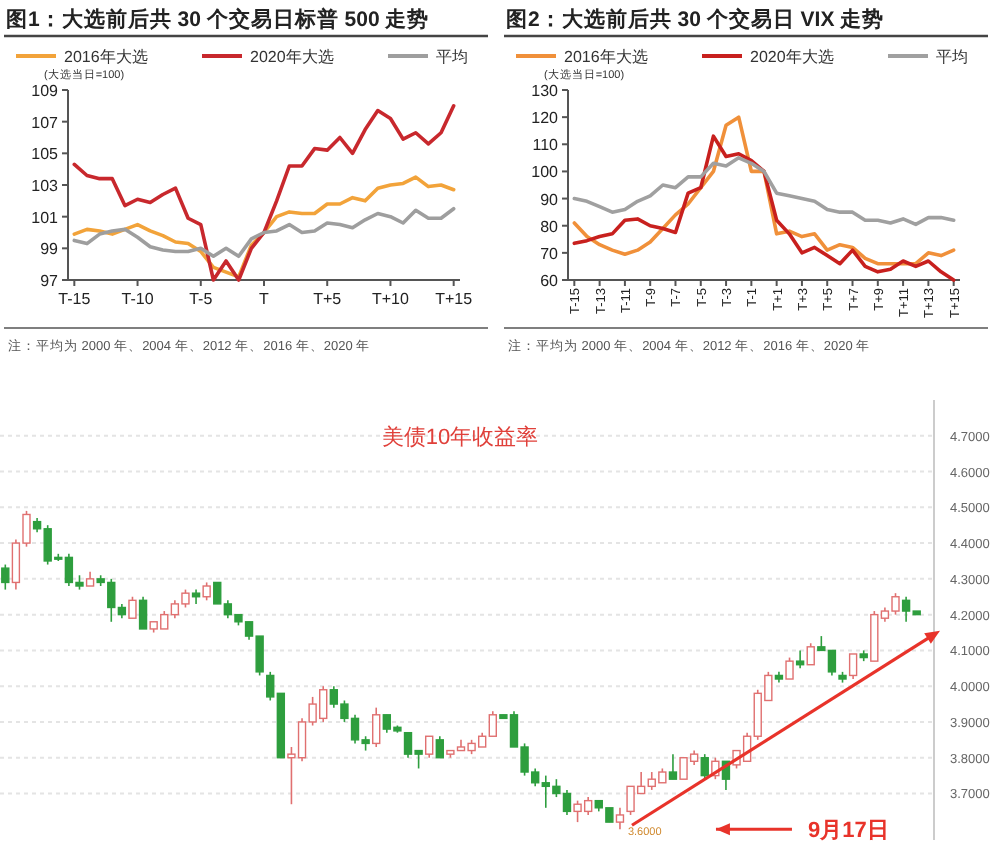  I want to click on x-tick-label: T+5, so click(328, 299).